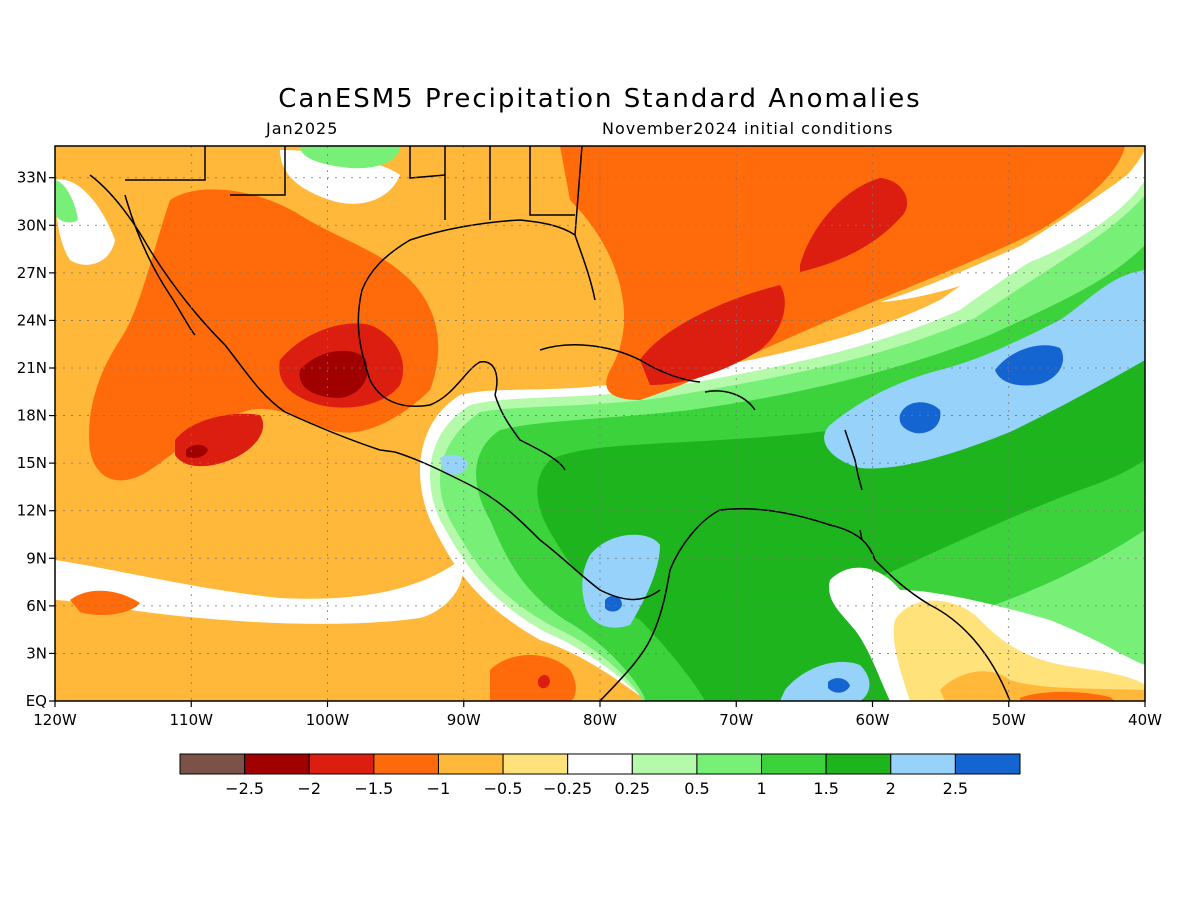 The width and height of the screenshot is (1200, 900). What do you see at coordinates (285, 171) in the screenshot?
I see `border-us-mexico` at bounding box center [285, 171].